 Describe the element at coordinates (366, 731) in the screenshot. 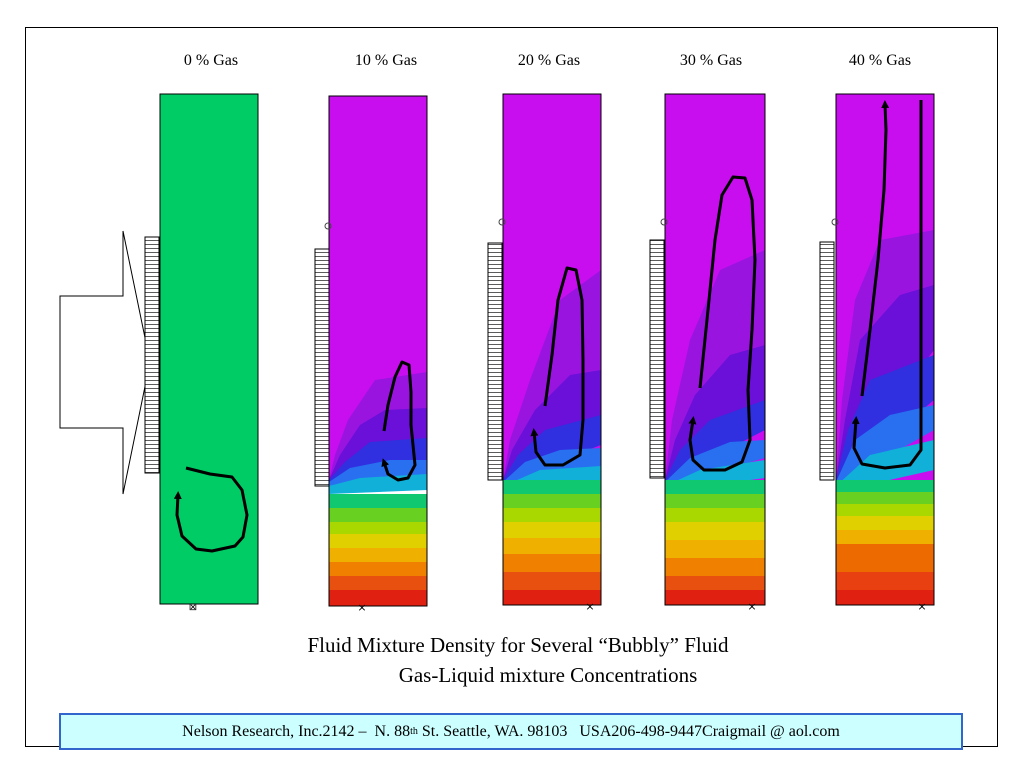

I see `footer-address-prefix: 2142 – N. 88` at that location.